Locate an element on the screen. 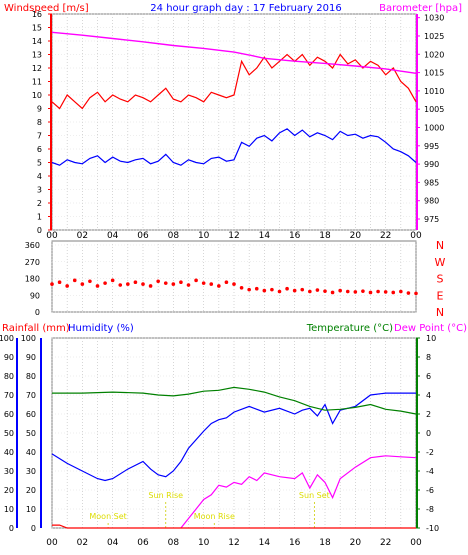 Image resolution: width=468 pixels, height=555 pixels. humidity-label: Humidity (%) is located at coordinates (101, 328).